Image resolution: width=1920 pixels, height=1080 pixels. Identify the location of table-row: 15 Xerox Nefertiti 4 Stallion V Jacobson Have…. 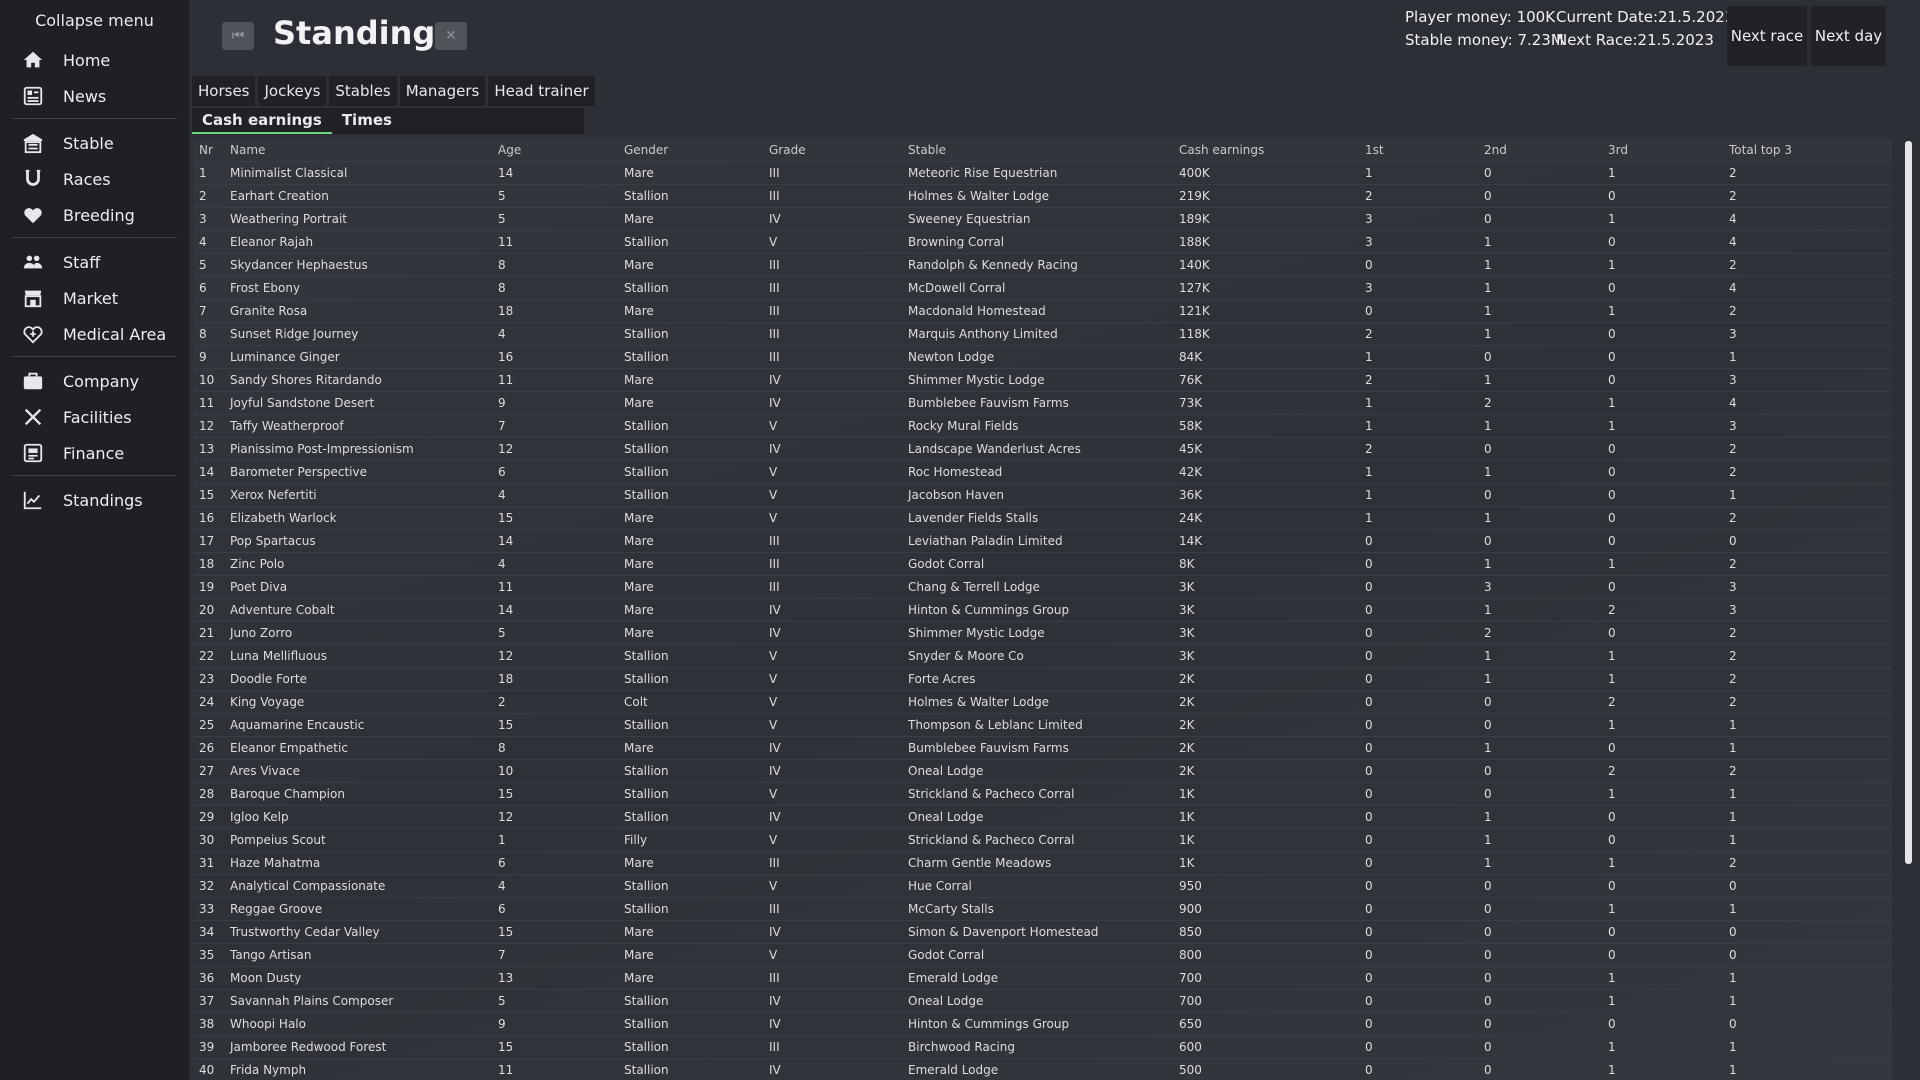
(1042, 494).